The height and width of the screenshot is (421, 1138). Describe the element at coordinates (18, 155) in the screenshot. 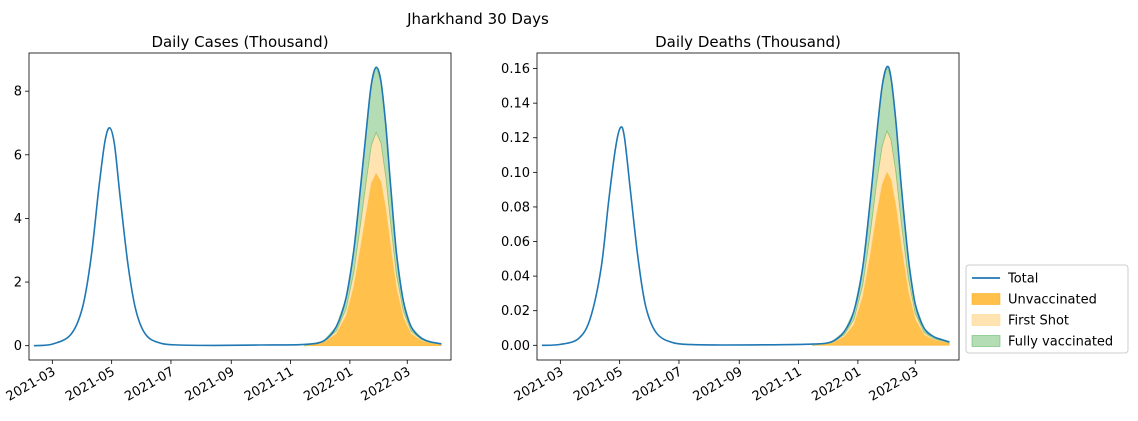

I see `cases-ytick-label: 6` at that location.